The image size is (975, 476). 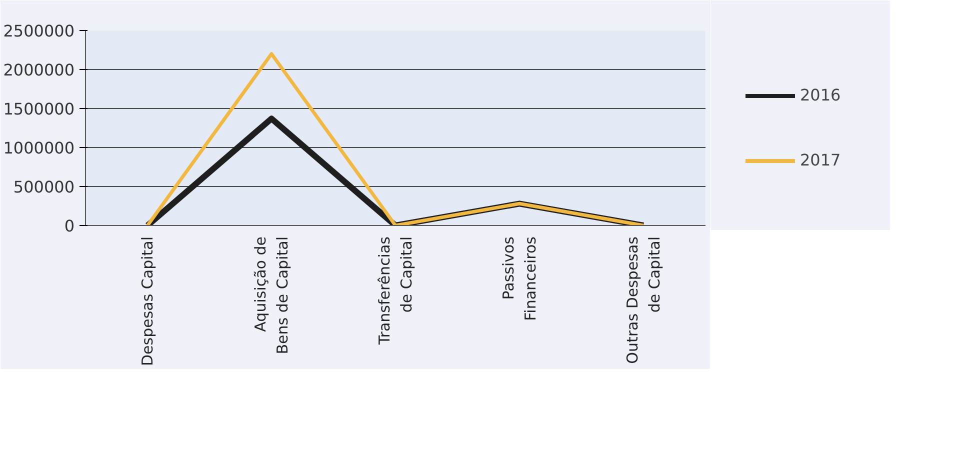 What do you see at coordinates (820, 95) in the screenshot?
I see `legend-label: 2016` at bounding box center [820, 95].